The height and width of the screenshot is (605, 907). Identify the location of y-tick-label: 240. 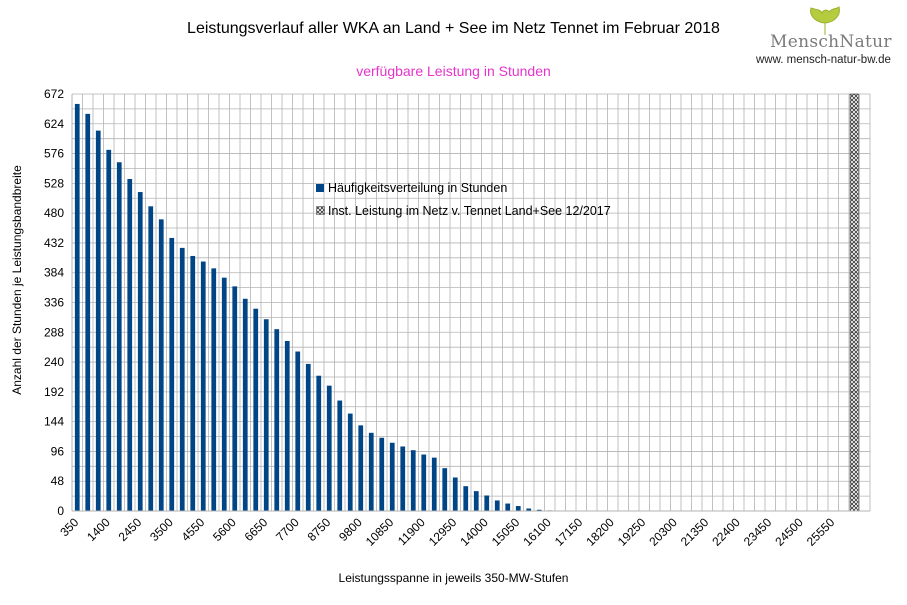
(54, 362).